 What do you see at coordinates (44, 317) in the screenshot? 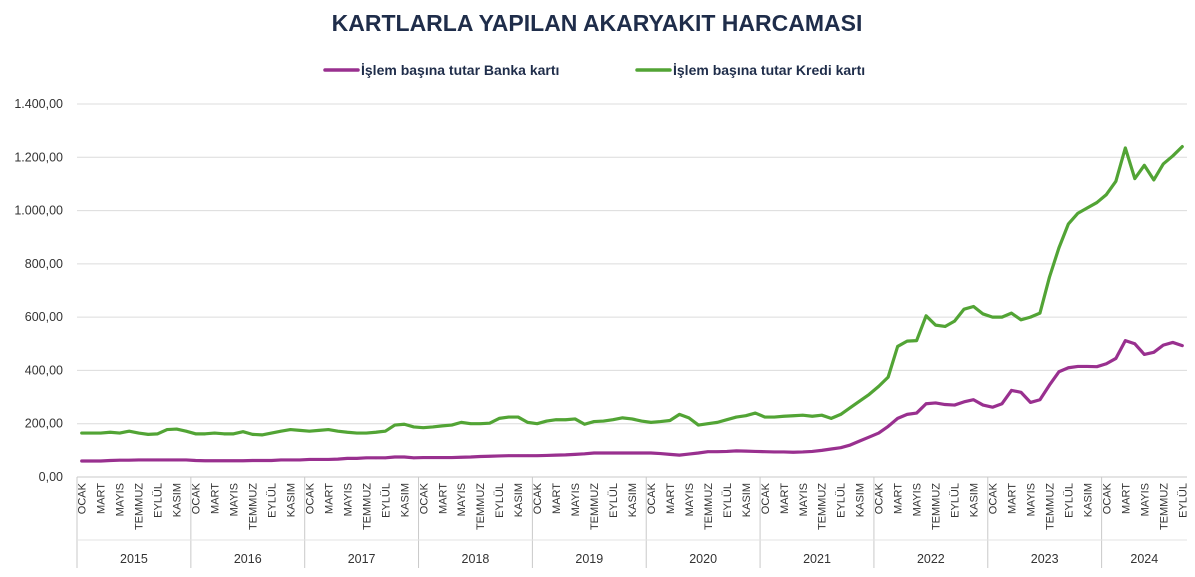
I see `y-tick-label: 600,00` at bounding box center [44, 317].